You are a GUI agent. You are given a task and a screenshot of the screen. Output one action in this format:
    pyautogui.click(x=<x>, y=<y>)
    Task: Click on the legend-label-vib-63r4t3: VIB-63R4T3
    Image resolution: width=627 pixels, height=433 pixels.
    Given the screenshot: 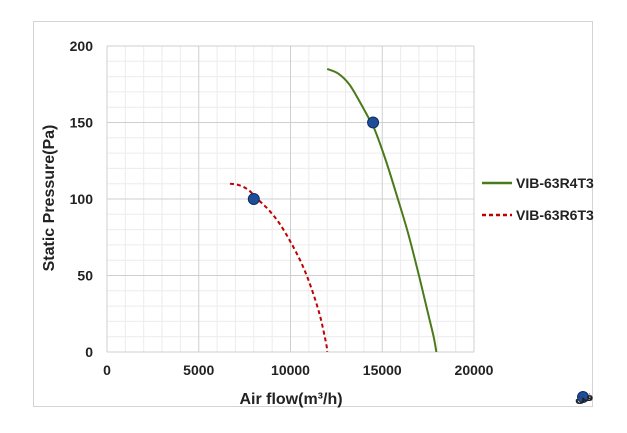 What is the action you would take?
    pyautogui.click(x=555, y=183)
    